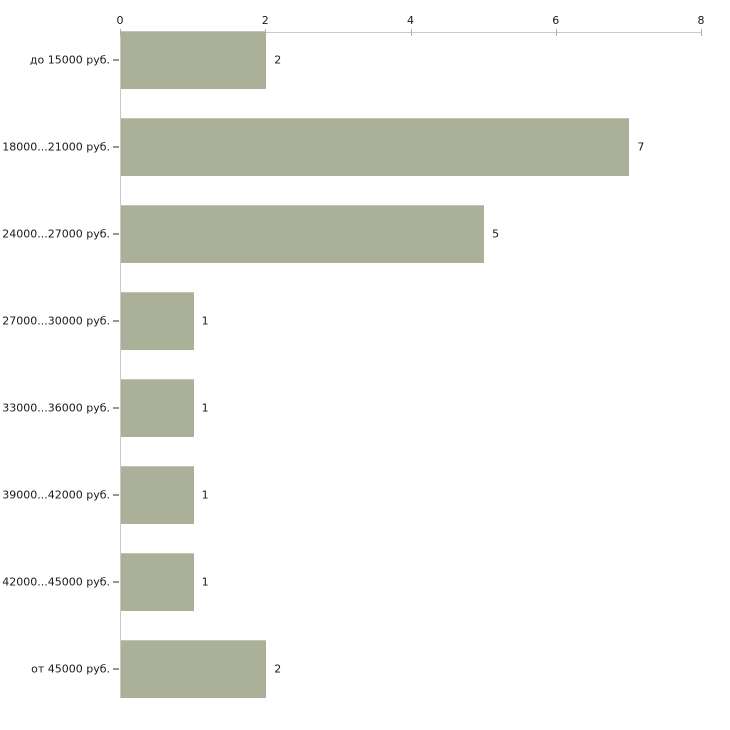 This screenshot has width=730, height=730. Describe the element at coordinates (556, 20) in the screenshot. I see `x-tick-label: 6` at that location.